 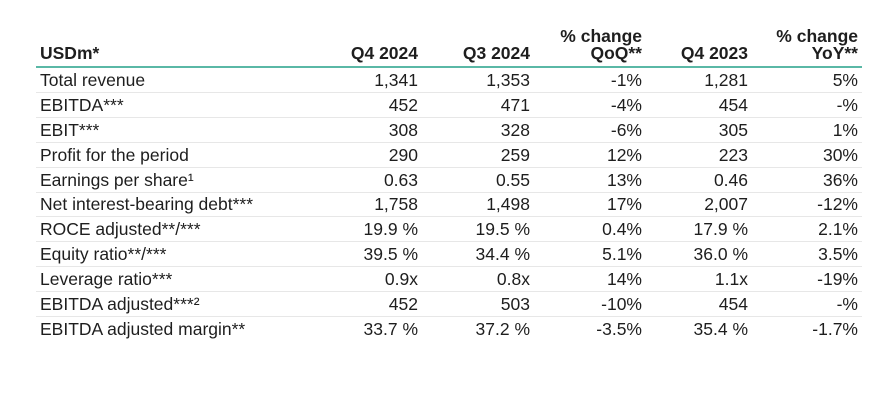 What do you see at coordinates (179, 279) in the screenshot?
I see `row-label: Leverage ratio***` at bounding box center [179, 279].